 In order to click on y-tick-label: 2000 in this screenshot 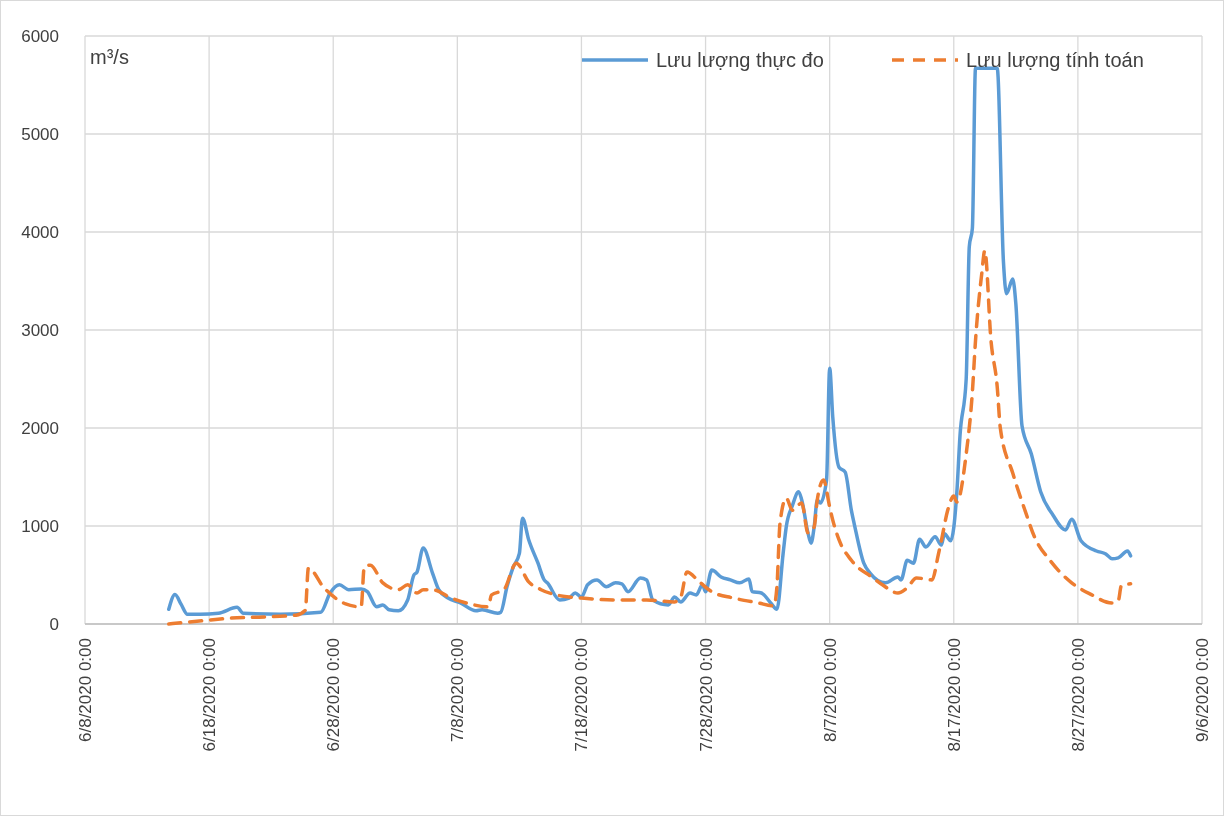, I will do `click(40, 428)`.